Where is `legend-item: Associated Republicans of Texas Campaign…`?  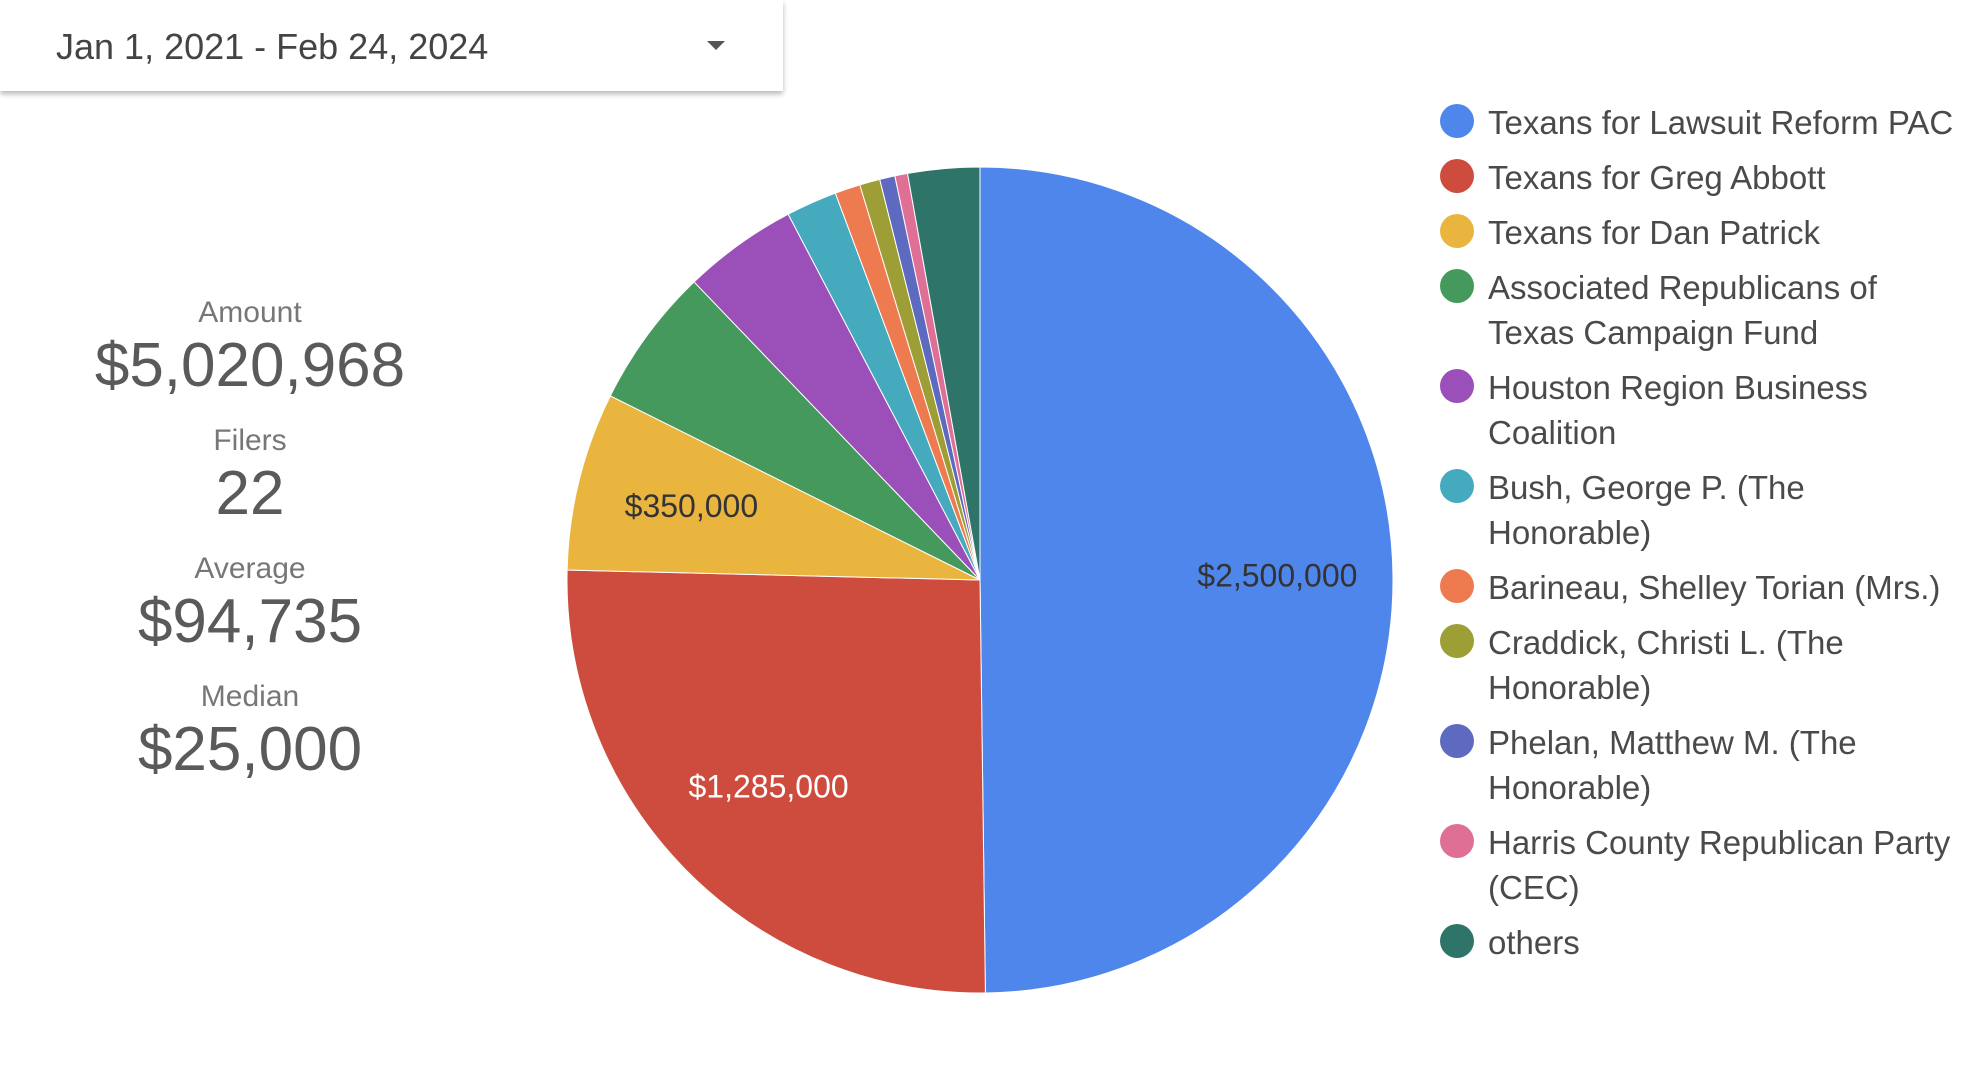
legend-item: Associated Republicans of Texas Campaign… is located at coordinates (1700, 310).